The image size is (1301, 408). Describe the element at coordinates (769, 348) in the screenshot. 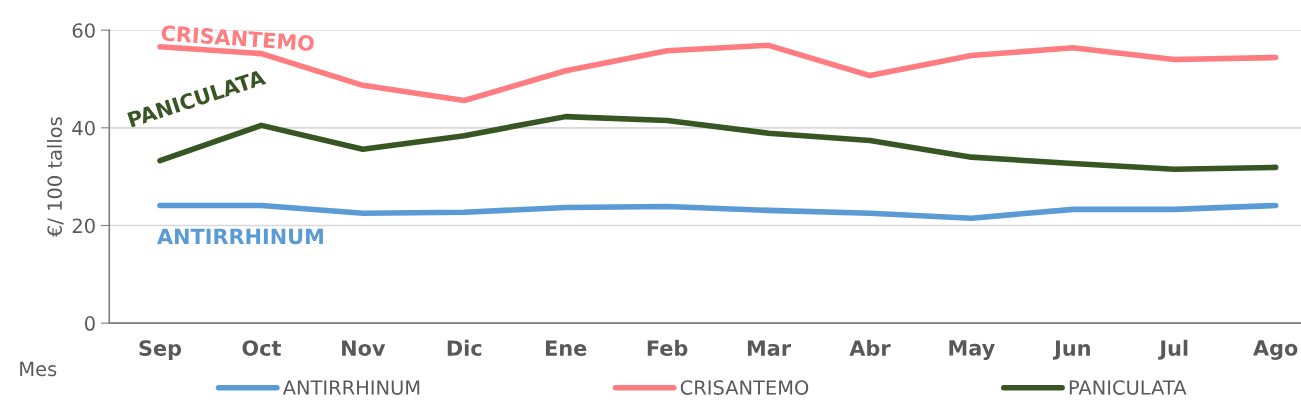

I see `x-tick-label: Mar` at that location.